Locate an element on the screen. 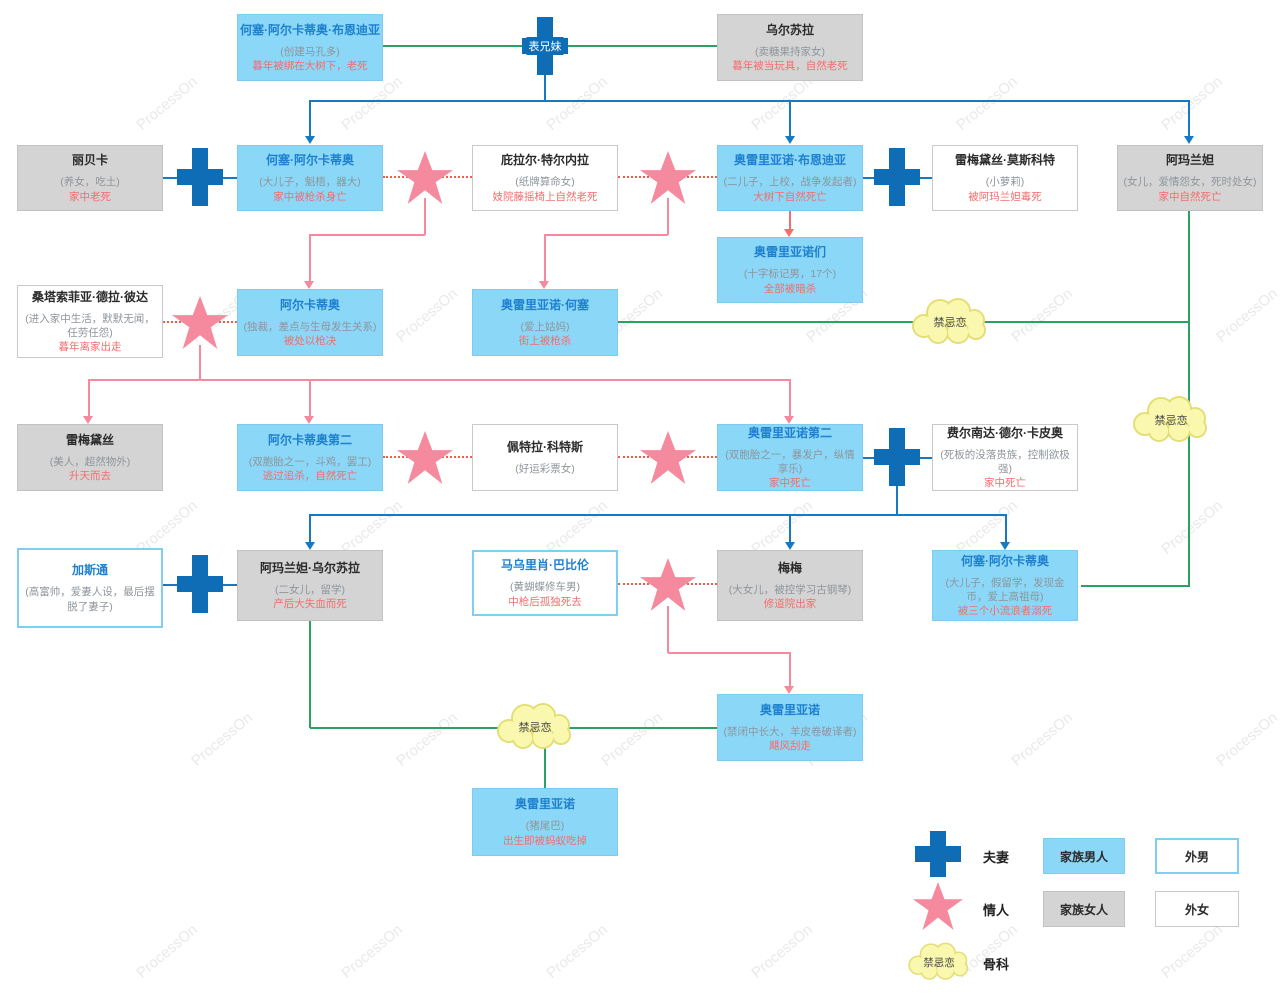  node-title: 奥雷里亚诺 is located at coordinates (544, 804).